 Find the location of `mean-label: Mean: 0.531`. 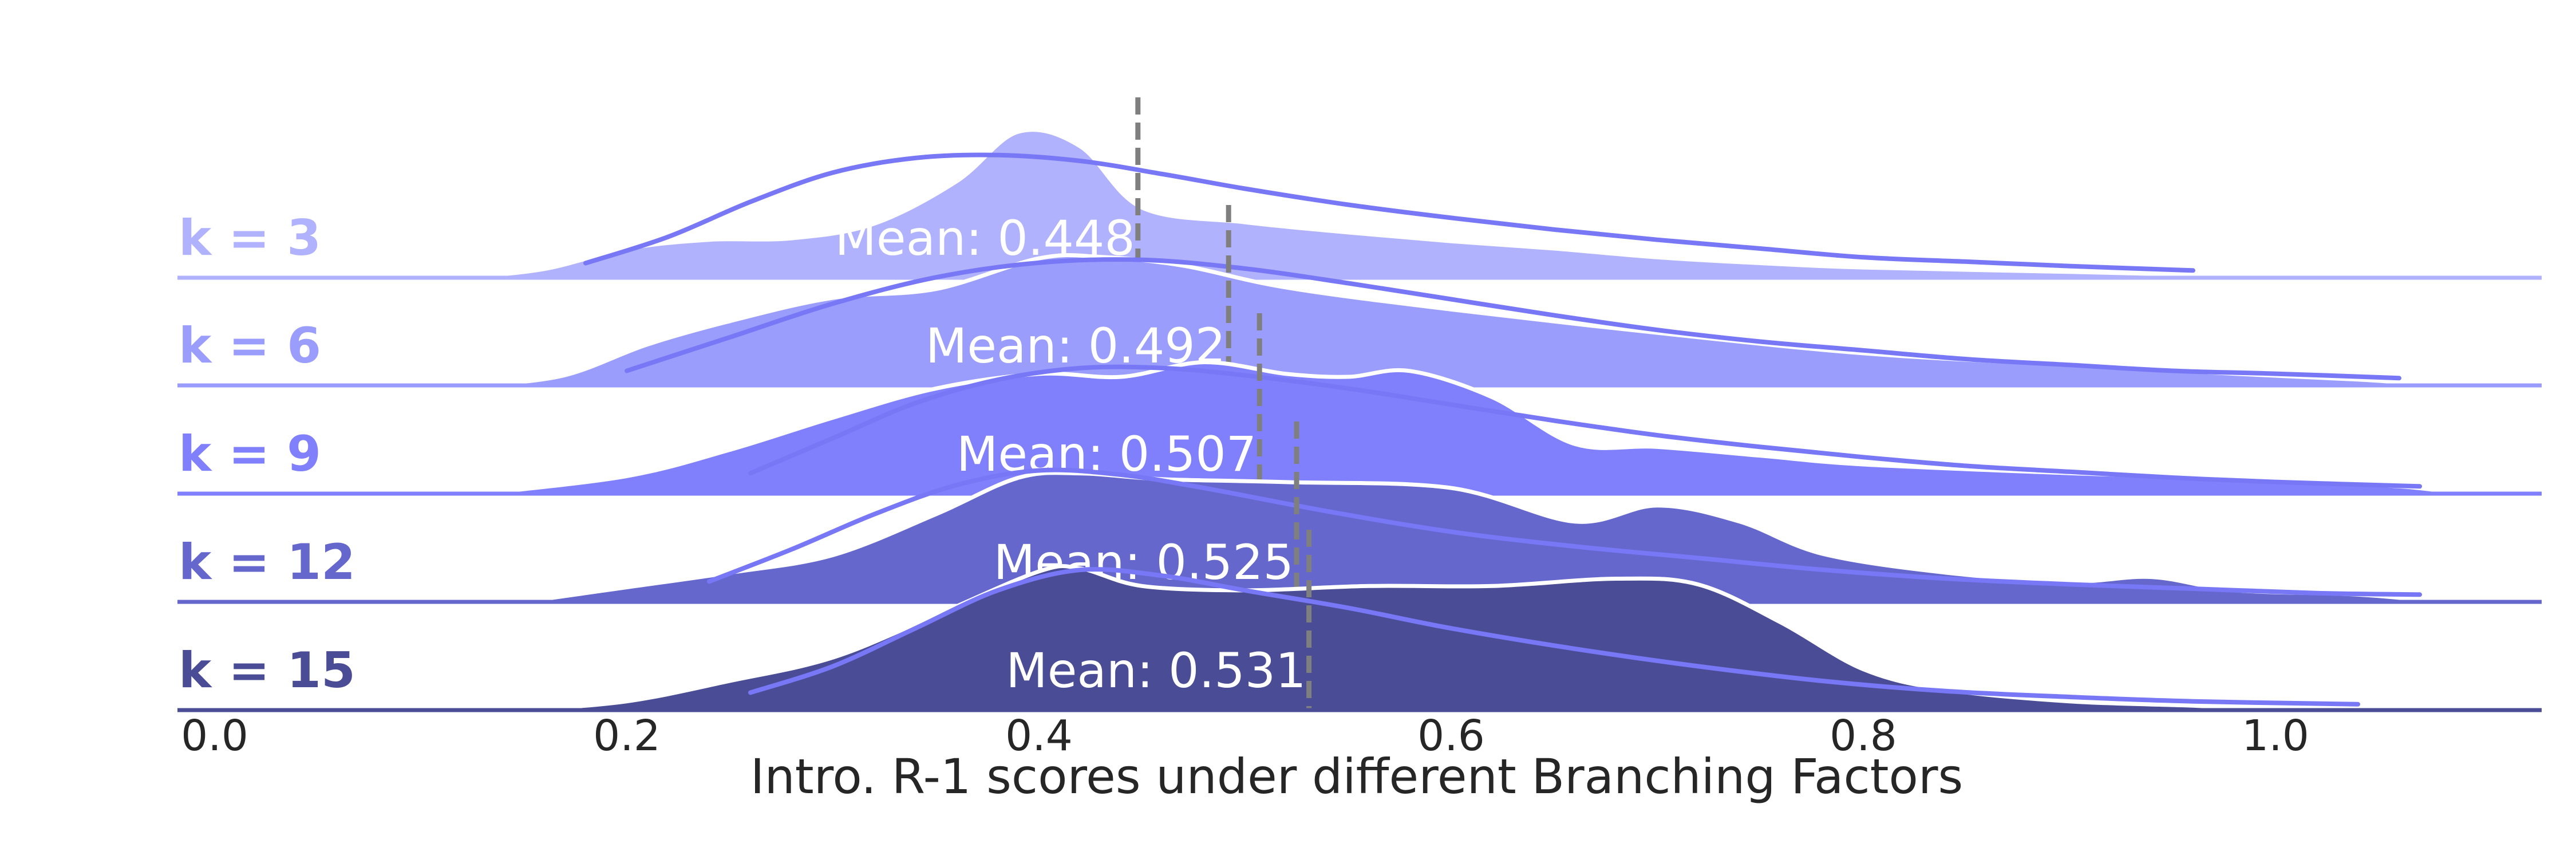

mean-label: Mean: 0.531 is located at coordinates (1156, 671).